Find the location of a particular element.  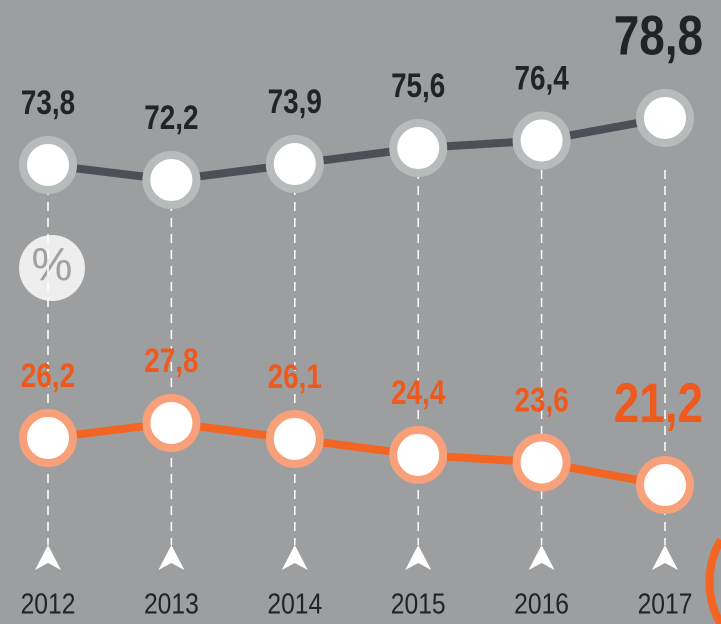

value-label: 23,6 is located at coordinates (541, 400).